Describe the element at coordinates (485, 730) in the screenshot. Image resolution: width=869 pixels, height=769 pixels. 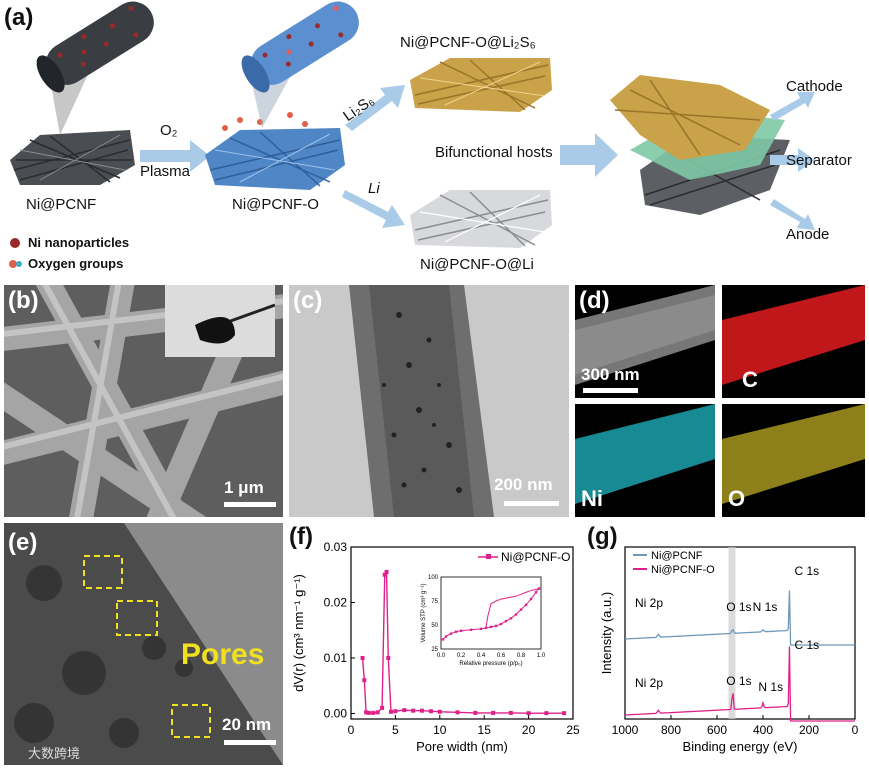
I see `x-tick-label: 15` at that location.